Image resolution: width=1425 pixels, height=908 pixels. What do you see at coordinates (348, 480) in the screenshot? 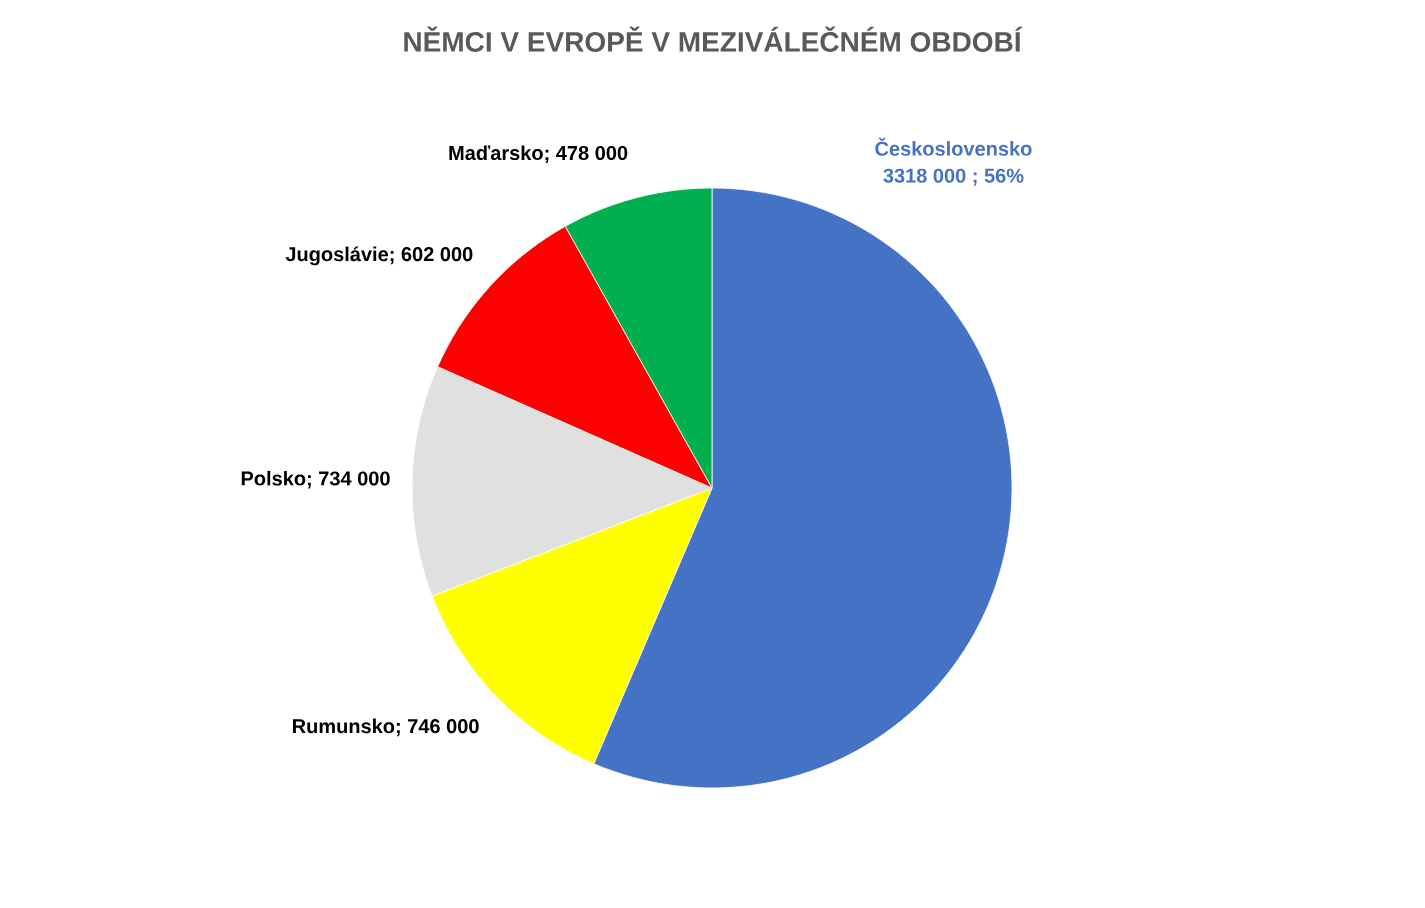
I see `data-label: ; 734 000` at bounding box center [348, 480].